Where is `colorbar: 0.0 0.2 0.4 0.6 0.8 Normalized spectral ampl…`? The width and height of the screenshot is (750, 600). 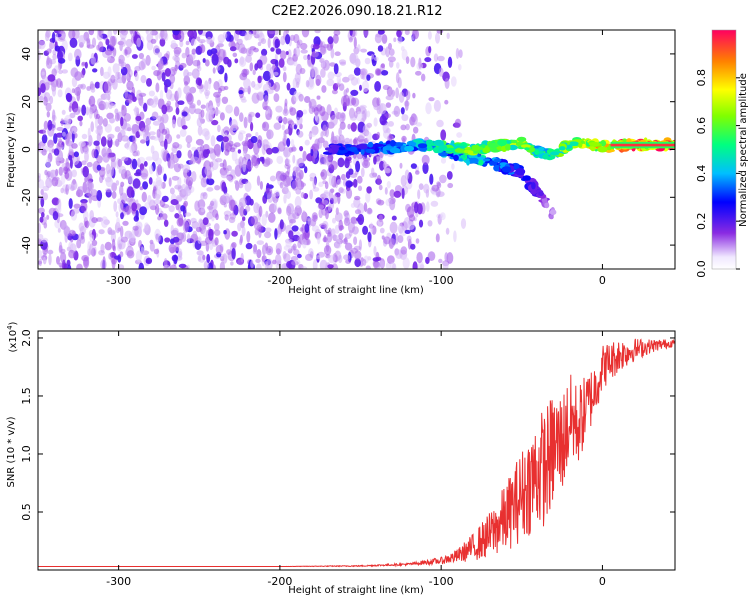
colorbar: 0.0 0.2 0.4 0.6 0.8 Normalized spectral ampl… is located at coordinates (722, 153).